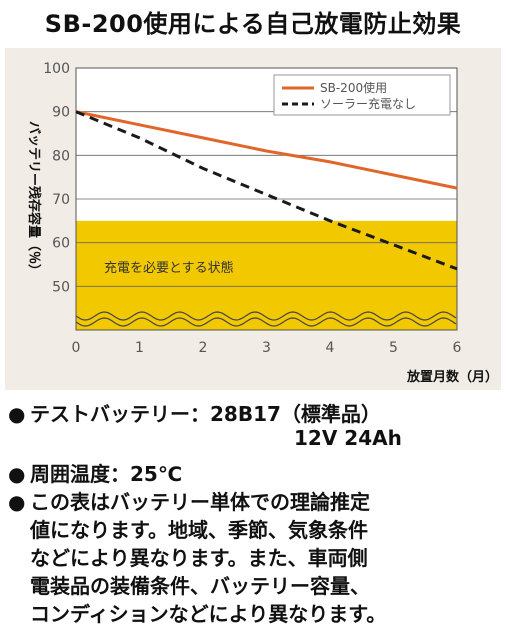 The image size is (506, 640). I want to click on y-axis-label: バッテリー残存容量（％）, so click(34, 199).